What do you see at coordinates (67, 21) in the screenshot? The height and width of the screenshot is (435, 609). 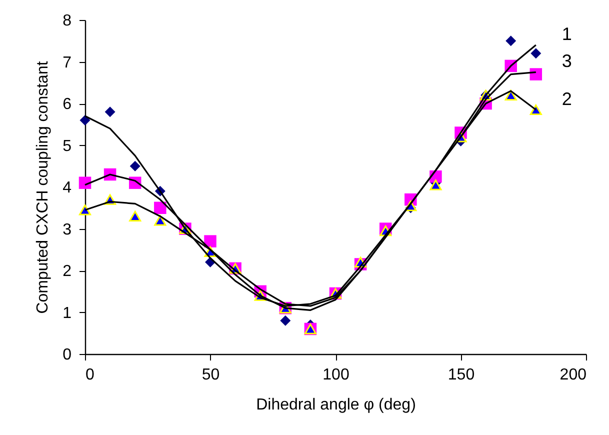 I see `y-tick-label: 8` at bounding box center [67, 21].